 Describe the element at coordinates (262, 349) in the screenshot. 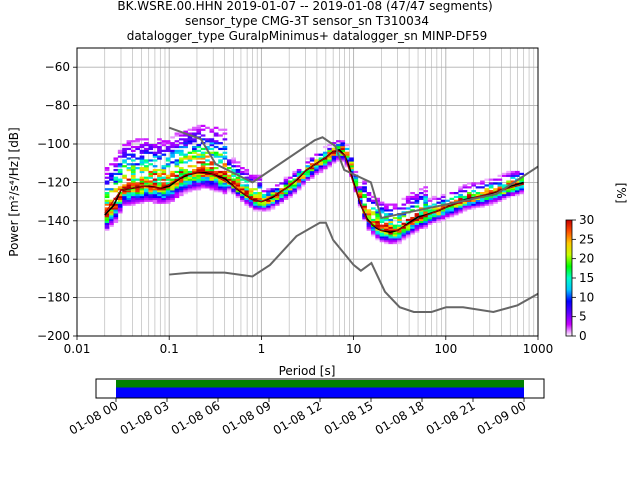

I see `x-tick-label: 1` at that location.